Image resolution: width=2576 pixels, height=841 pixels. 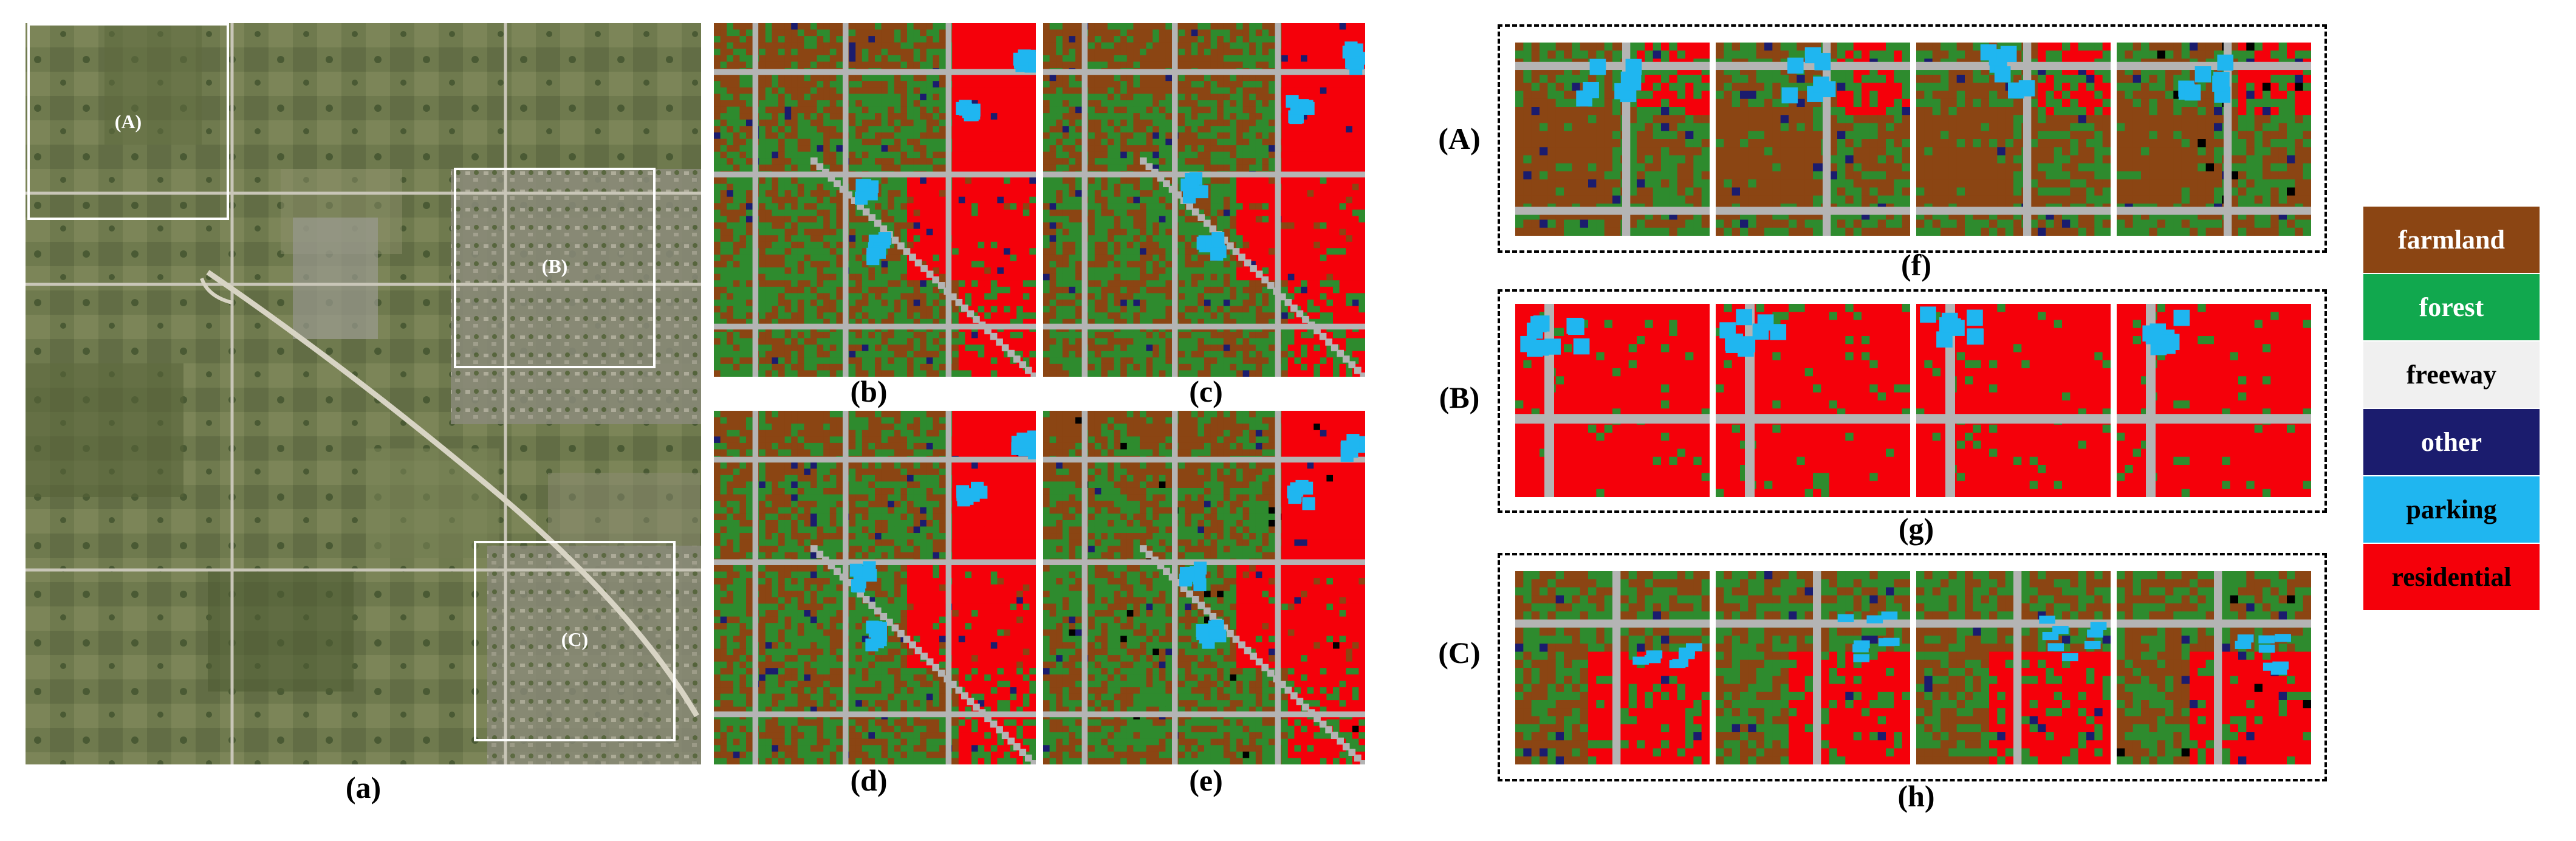 I want to click on legend-item-farmland: farmland, so click(x=2451, y=240).